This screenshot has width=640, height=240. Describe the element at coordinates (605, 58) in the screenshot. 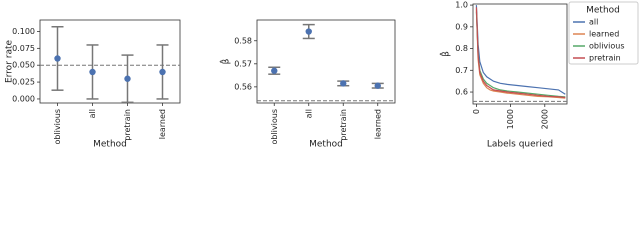

I see `legend-label: pretrain` at that location.